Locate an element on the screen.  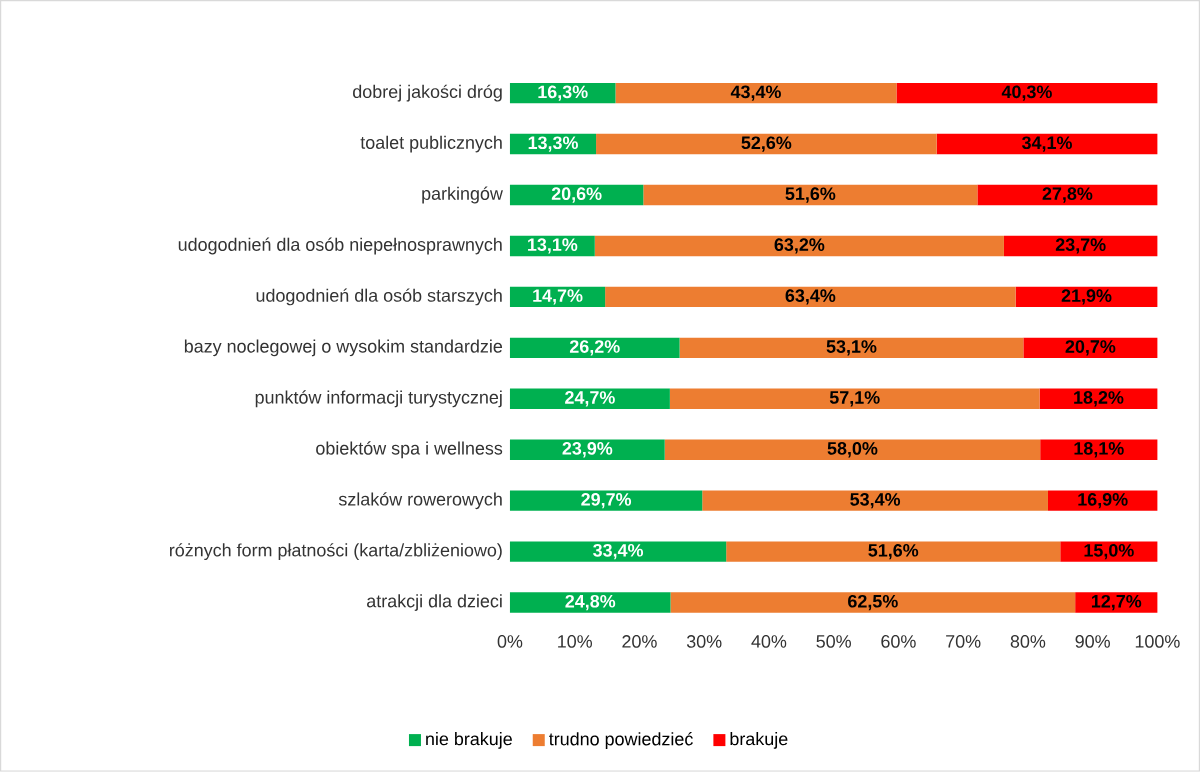
data-label: 13,1% is located at coordinates (553, 246).